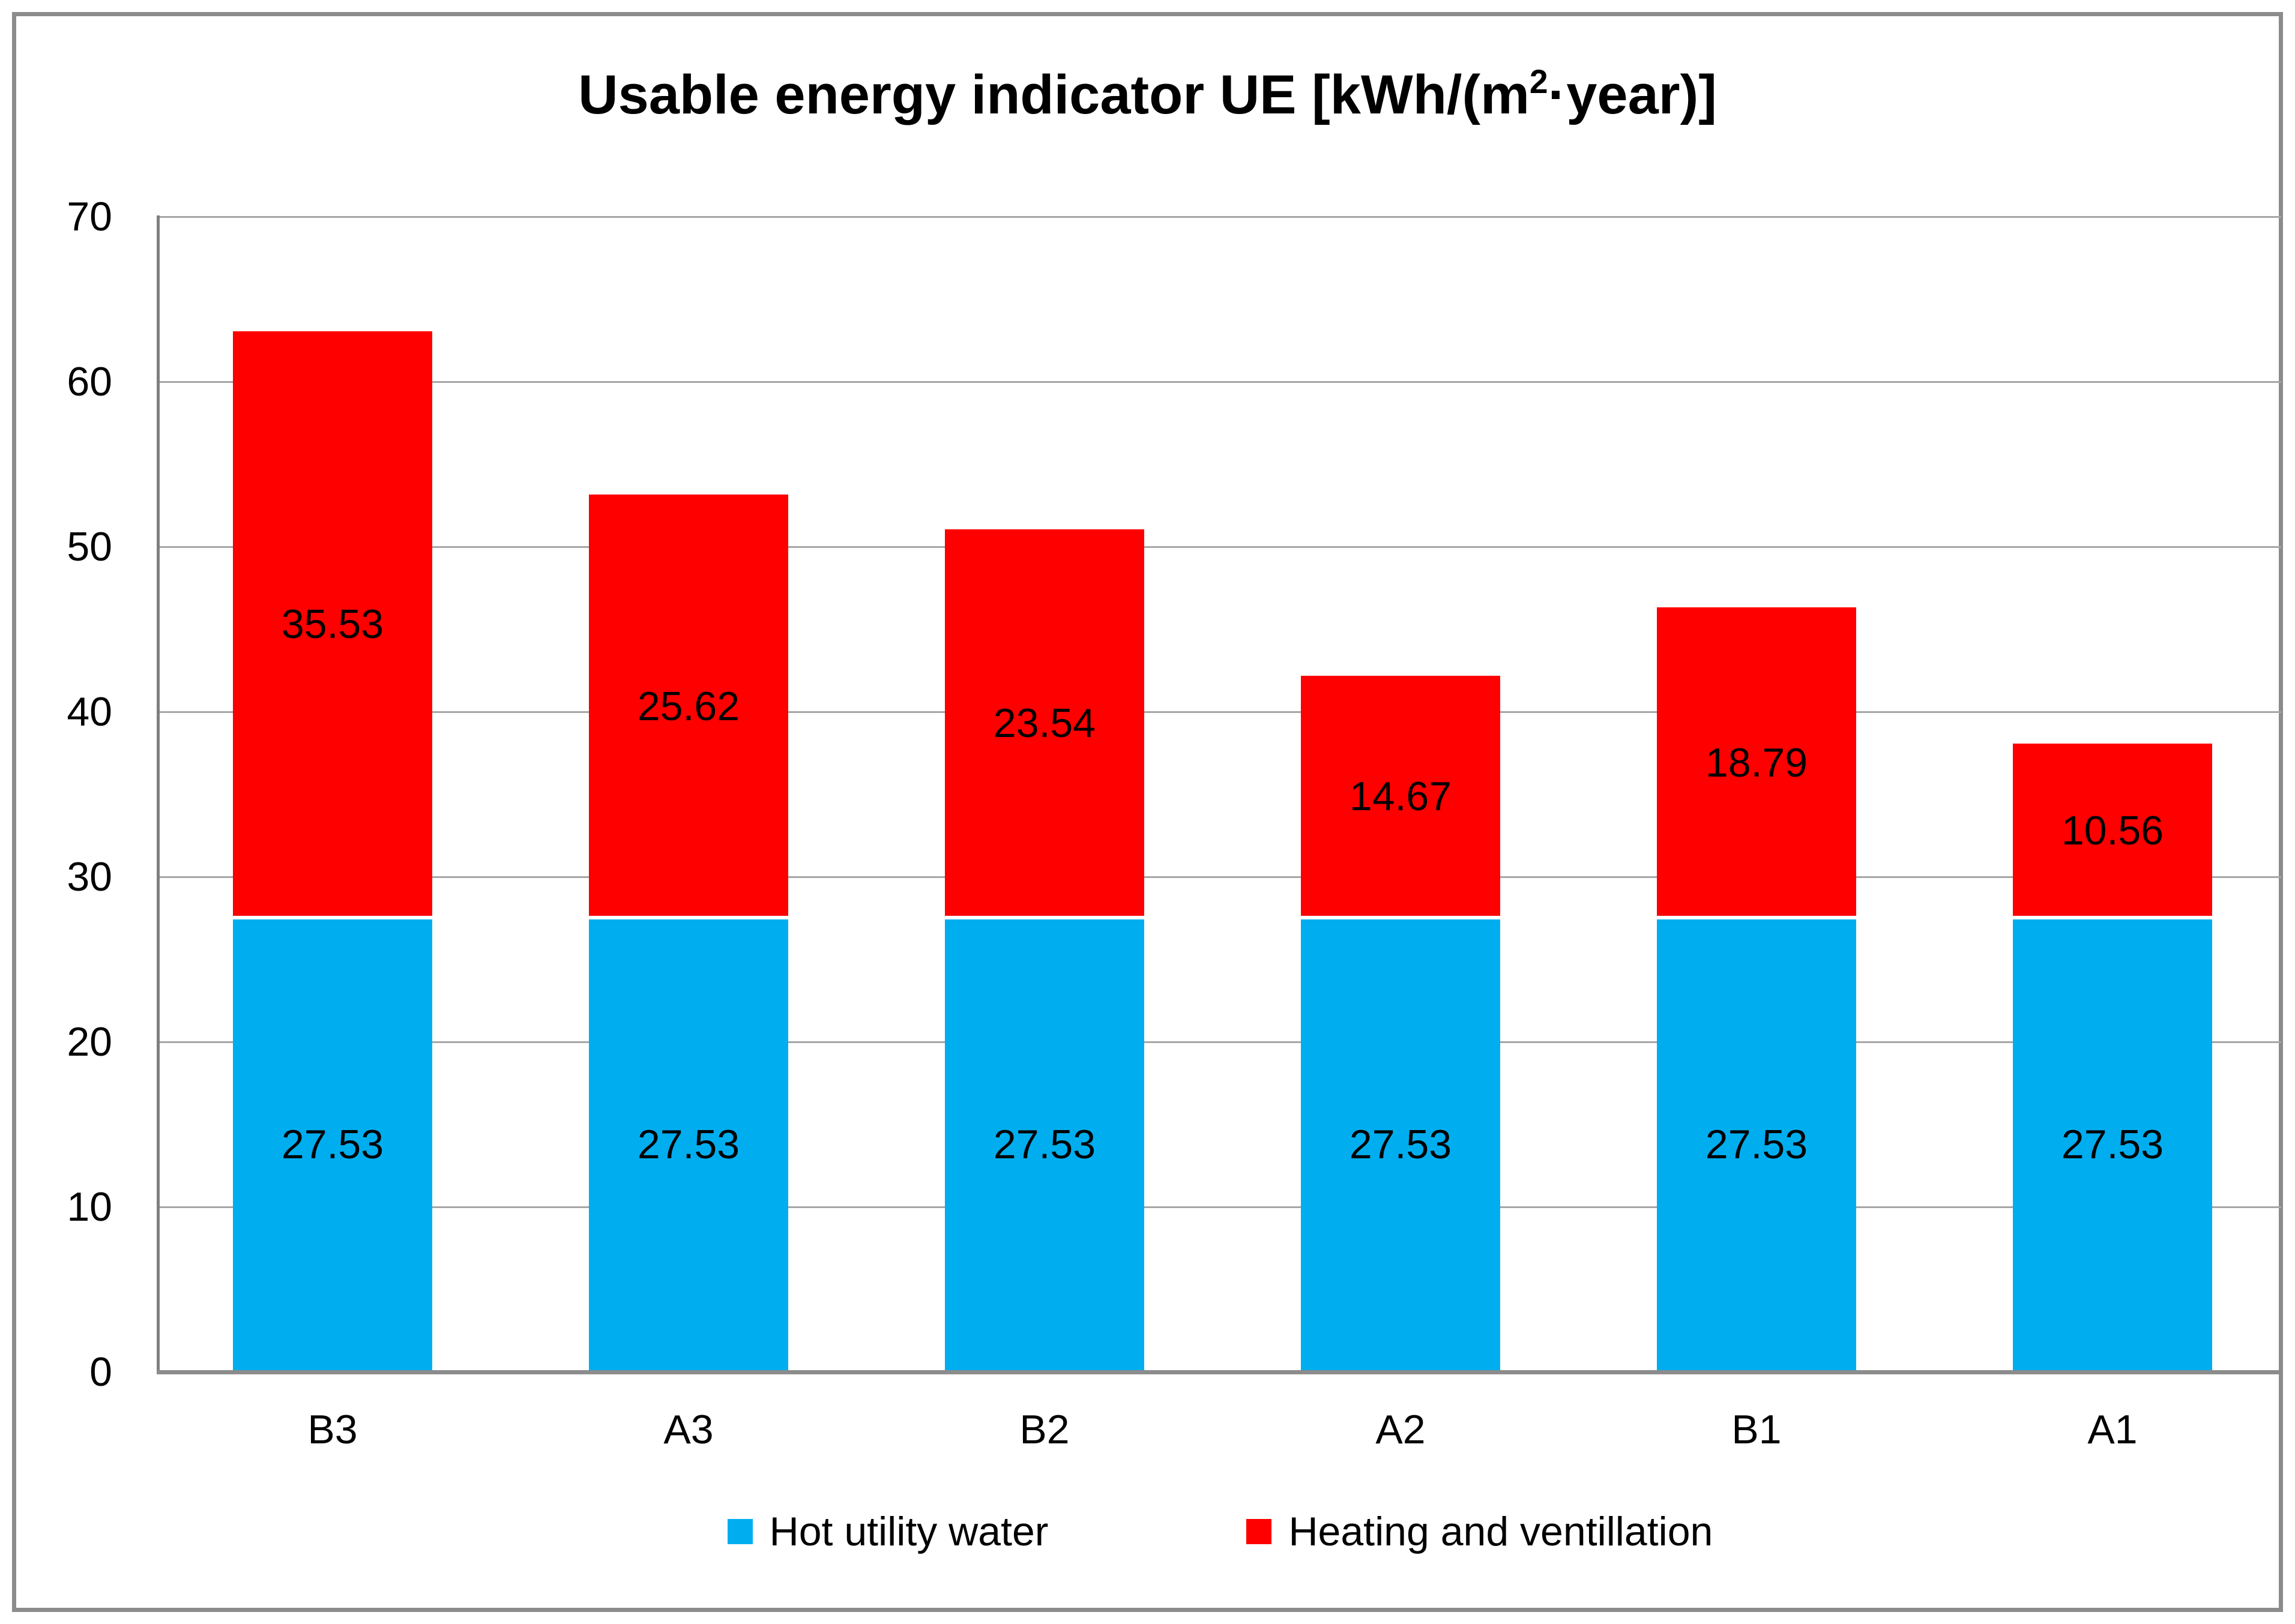  What do you see at coordinates (1259, 1531) in the screenshot?
I see `legend-swatch-heating-and-ventillation` at bounding box center [1259, 1531].